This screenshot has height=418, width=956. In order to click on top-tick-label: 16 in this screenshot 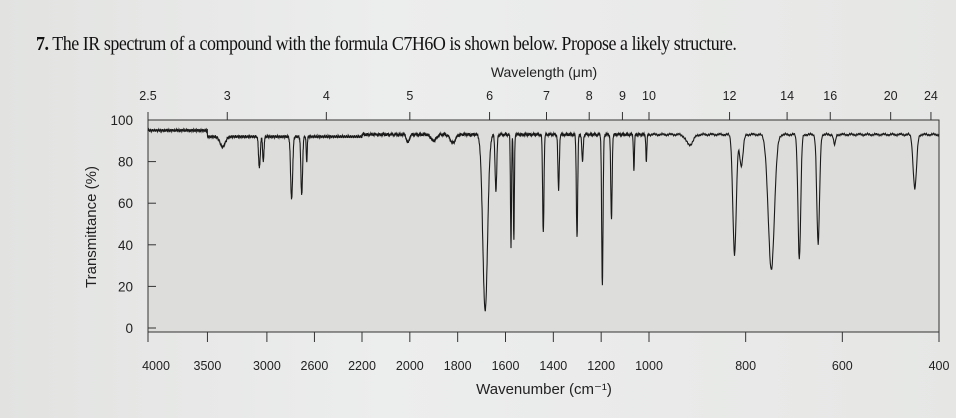, I will do `click(830, 96)`.